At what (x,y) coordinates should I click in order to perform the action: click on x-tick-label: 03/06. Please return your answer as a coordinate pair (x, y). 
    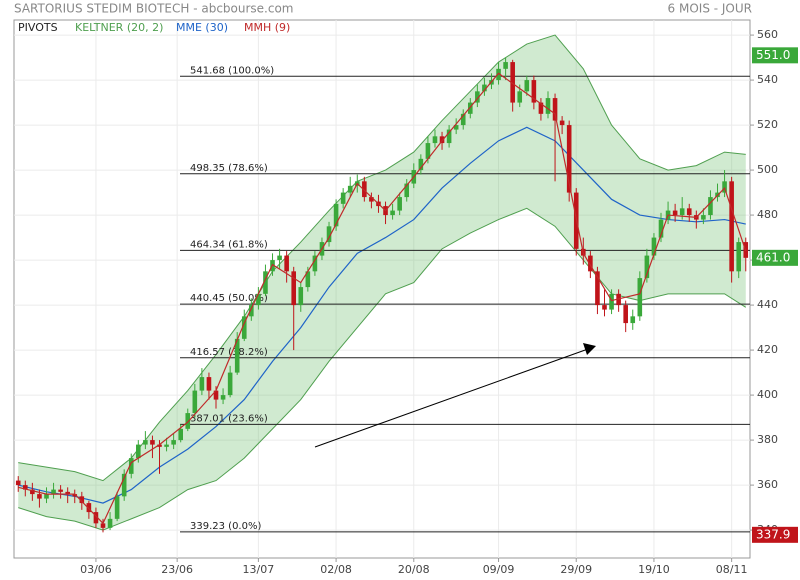
    Looking at the image, I should click on (96, 569).